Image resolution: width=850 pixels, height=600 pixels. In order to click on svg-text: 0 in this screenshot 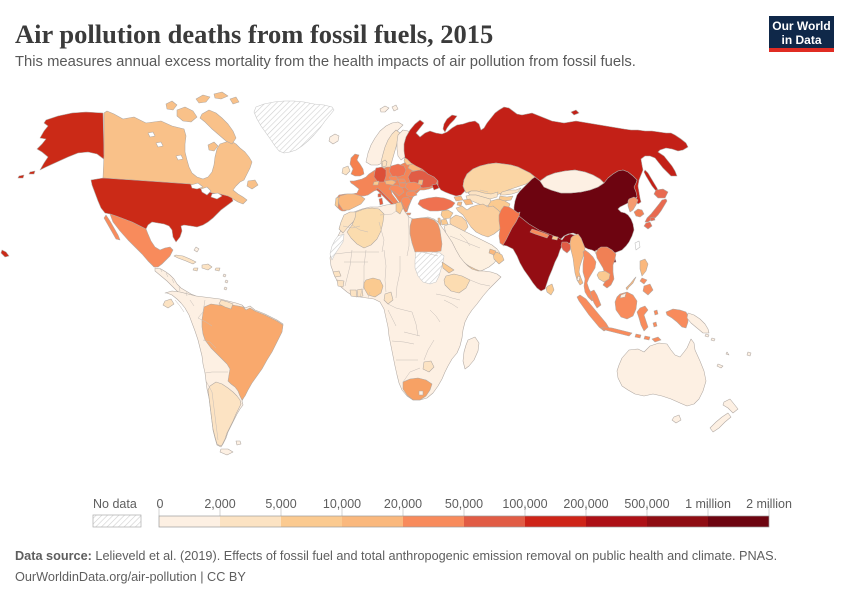, I will do `click(160, 504)`.